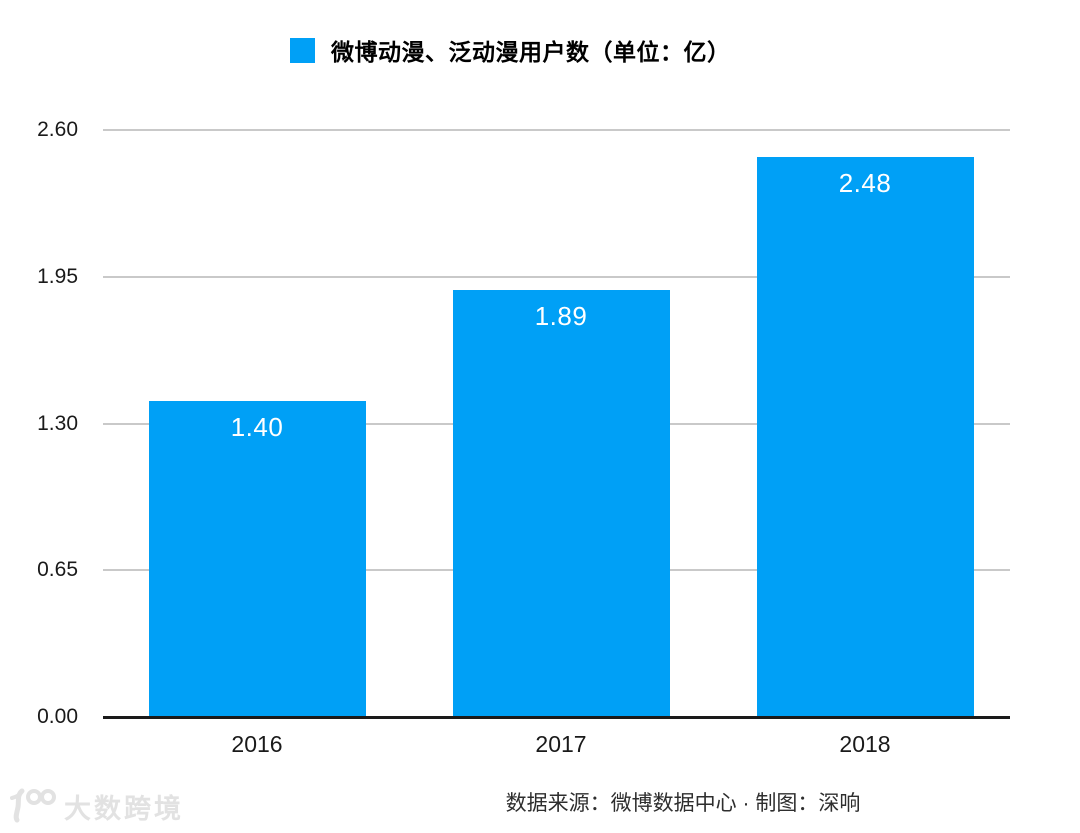 Image resolution: width=1080 pixels, height=833 pixels. I want to click on legend-label: 微博动漫、泛动漫用户数（单位：亿）, so click(531, 52).